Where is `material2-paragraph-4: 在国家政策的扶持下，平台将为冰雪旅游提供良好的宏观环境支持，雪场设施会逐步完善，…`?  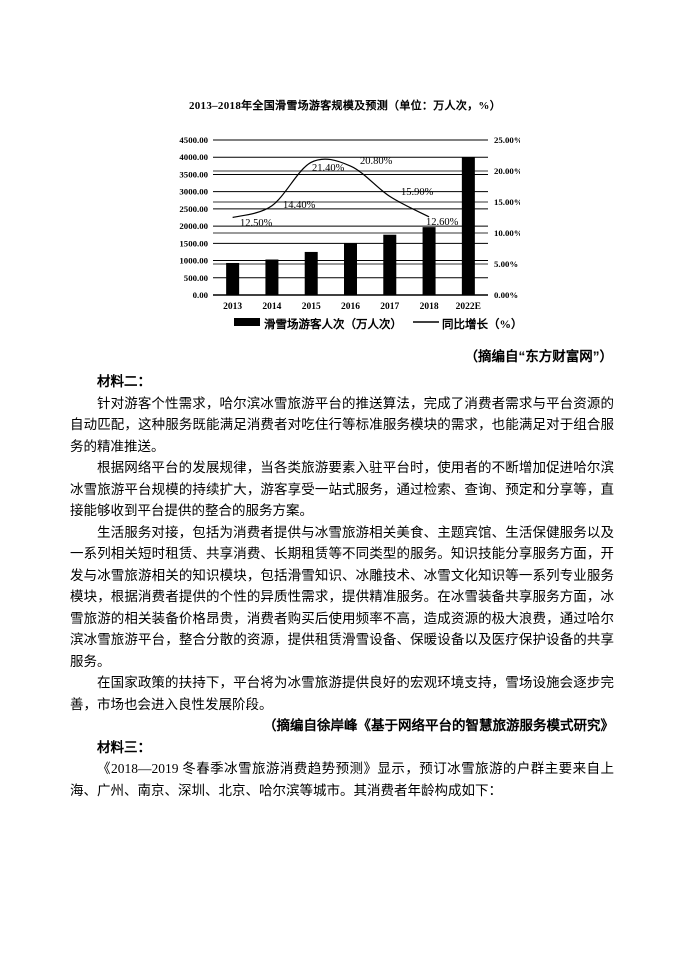 material2-paragraph-4: 在国家政策的扶持下，平台将为冰雪旅游提供良好的宏观环境支持，雪场设施会逐步完善，… is located at coordinates (342, 693).